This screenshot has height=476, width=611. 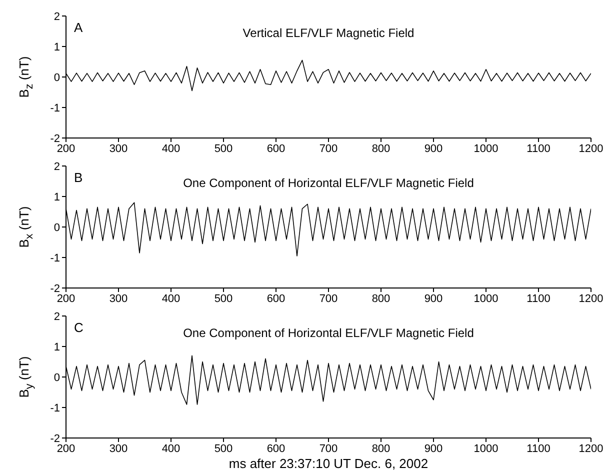 I want to click on annotation: C, so click(x=79, y=327).